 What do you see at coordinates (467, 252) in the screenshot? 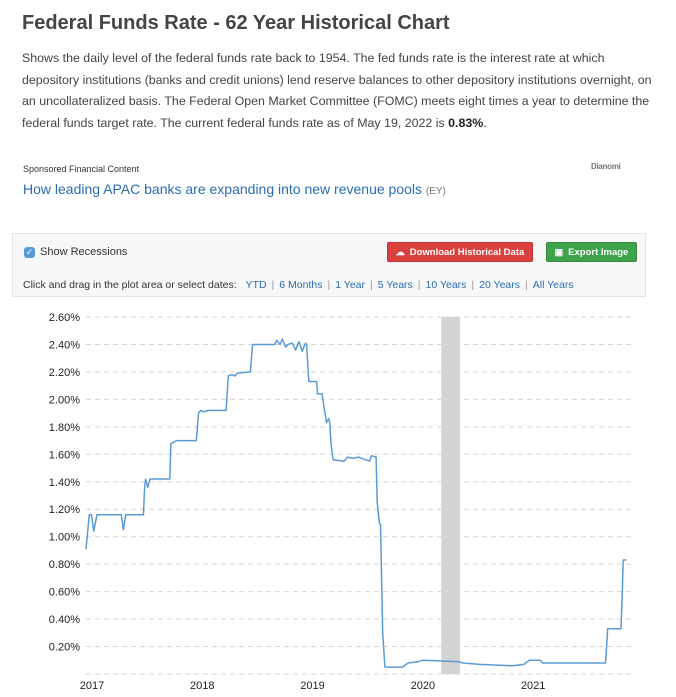
I see `download-label: Download Historical Data` at bounding box center [467, 252].